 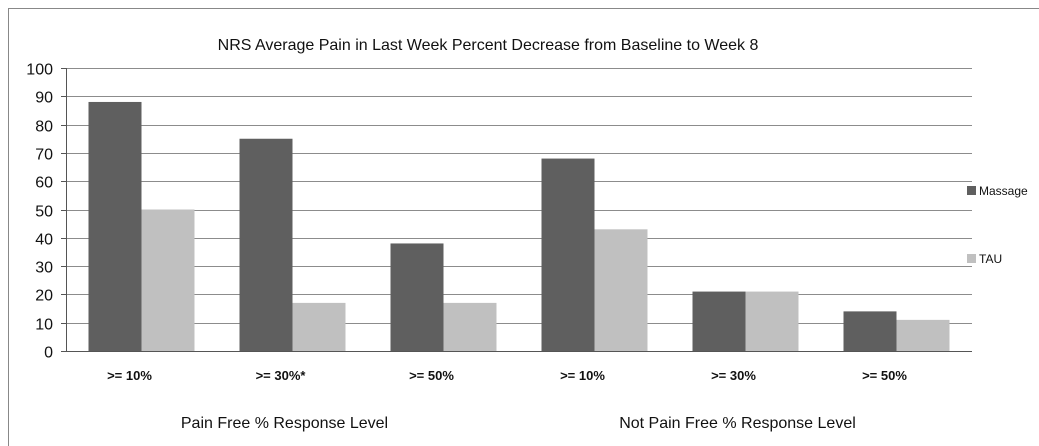 I want to click on y-tick-label: 100, so click(x=39, y=70).